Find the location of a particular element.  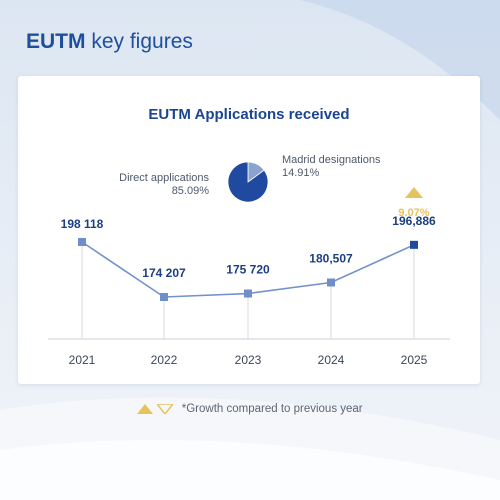

pie-chart is located at coordinates (248, 182).